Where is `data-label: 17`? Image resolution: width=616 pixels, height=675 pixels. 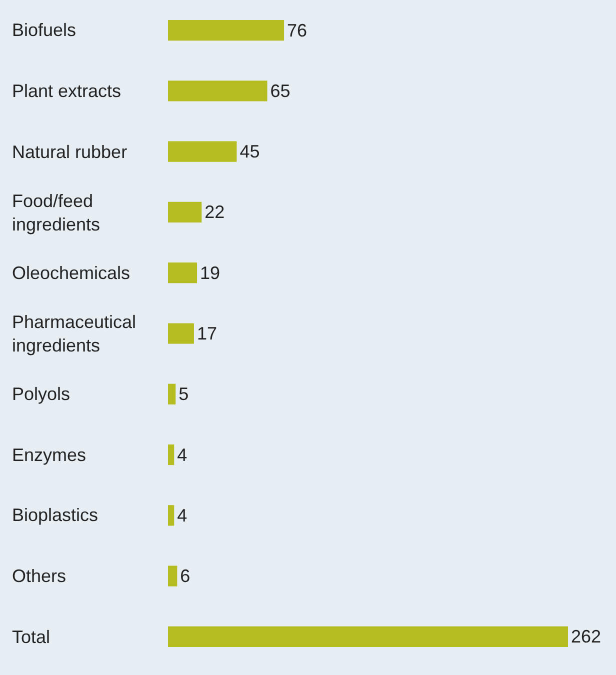
data-label: 17 is located at coordinates (206, 334).